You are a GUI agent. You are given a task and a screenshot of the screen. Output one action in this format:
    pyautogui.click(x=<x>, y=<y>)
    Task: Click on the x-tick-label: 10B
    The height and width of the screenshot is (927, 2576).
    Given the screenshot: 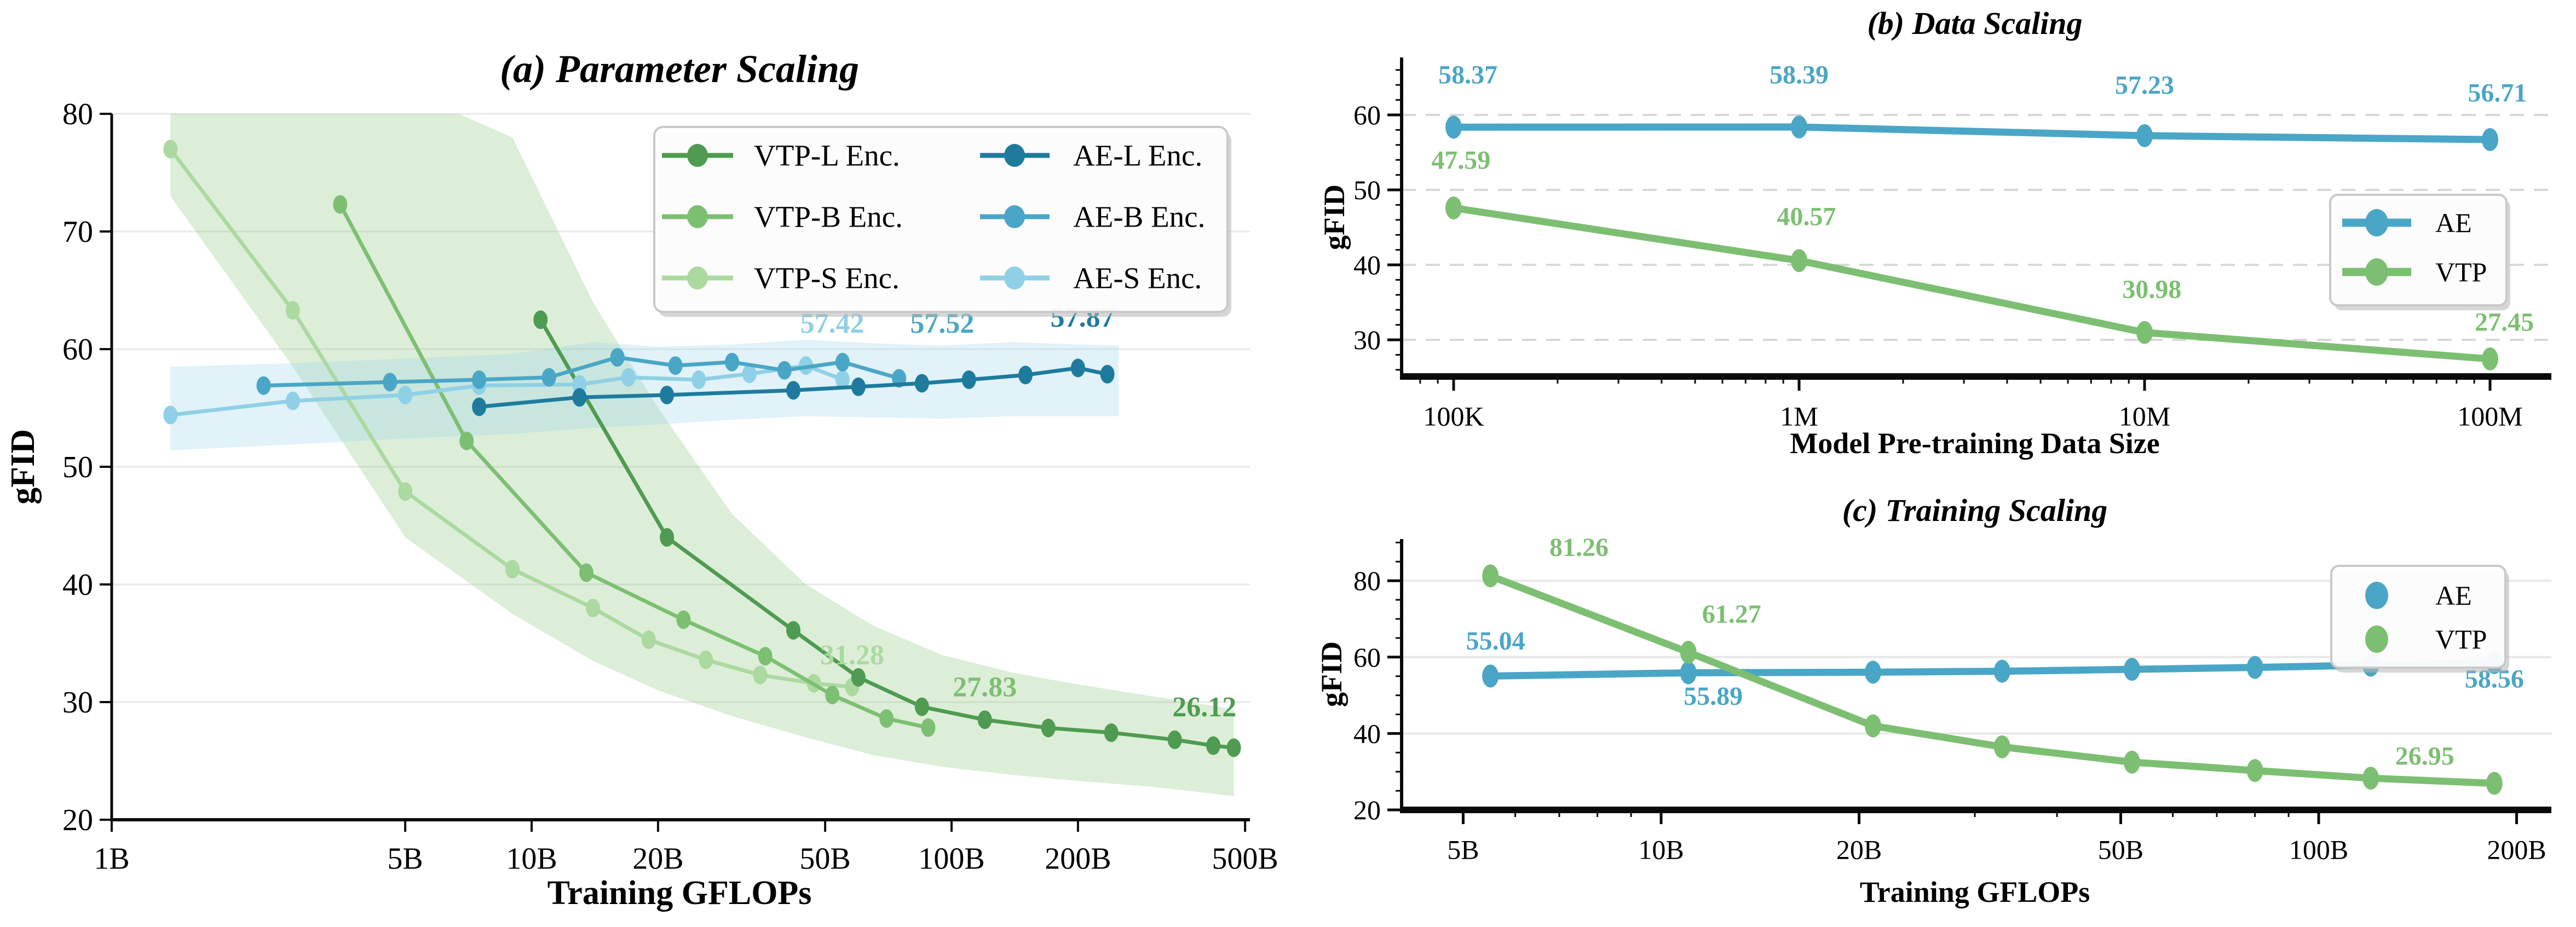 What is the action you would take?
    pyautogui.click(x=531, y=859)
    